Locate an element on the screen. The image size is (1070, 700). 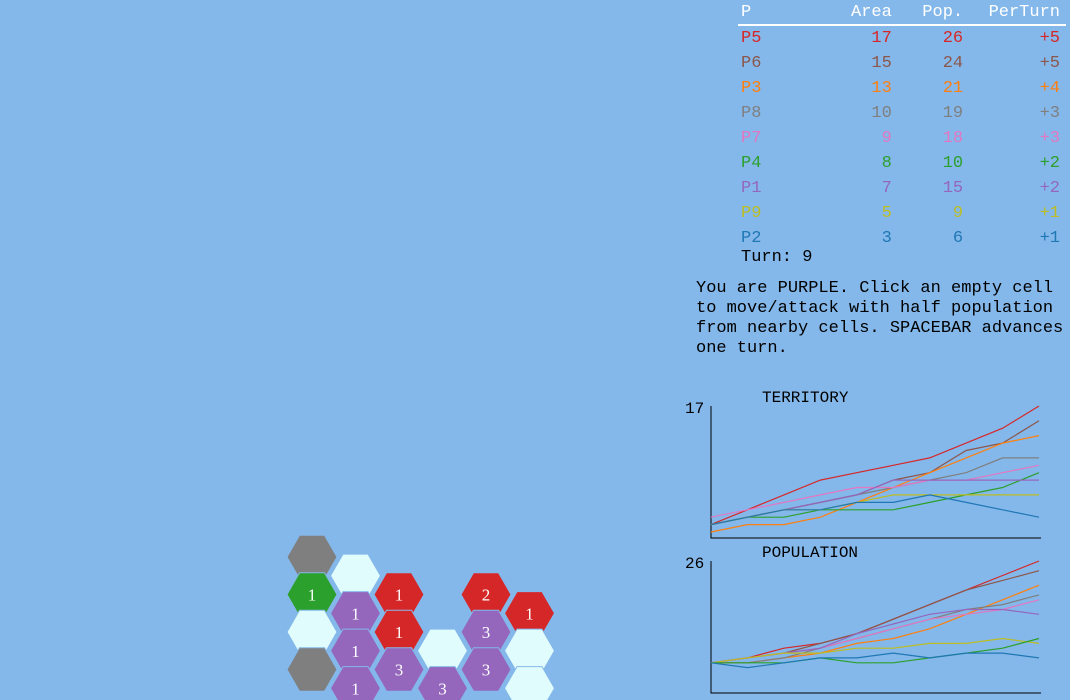
stats-row-p7: P7 9 18 +3 is located at coordinates (902, 138).